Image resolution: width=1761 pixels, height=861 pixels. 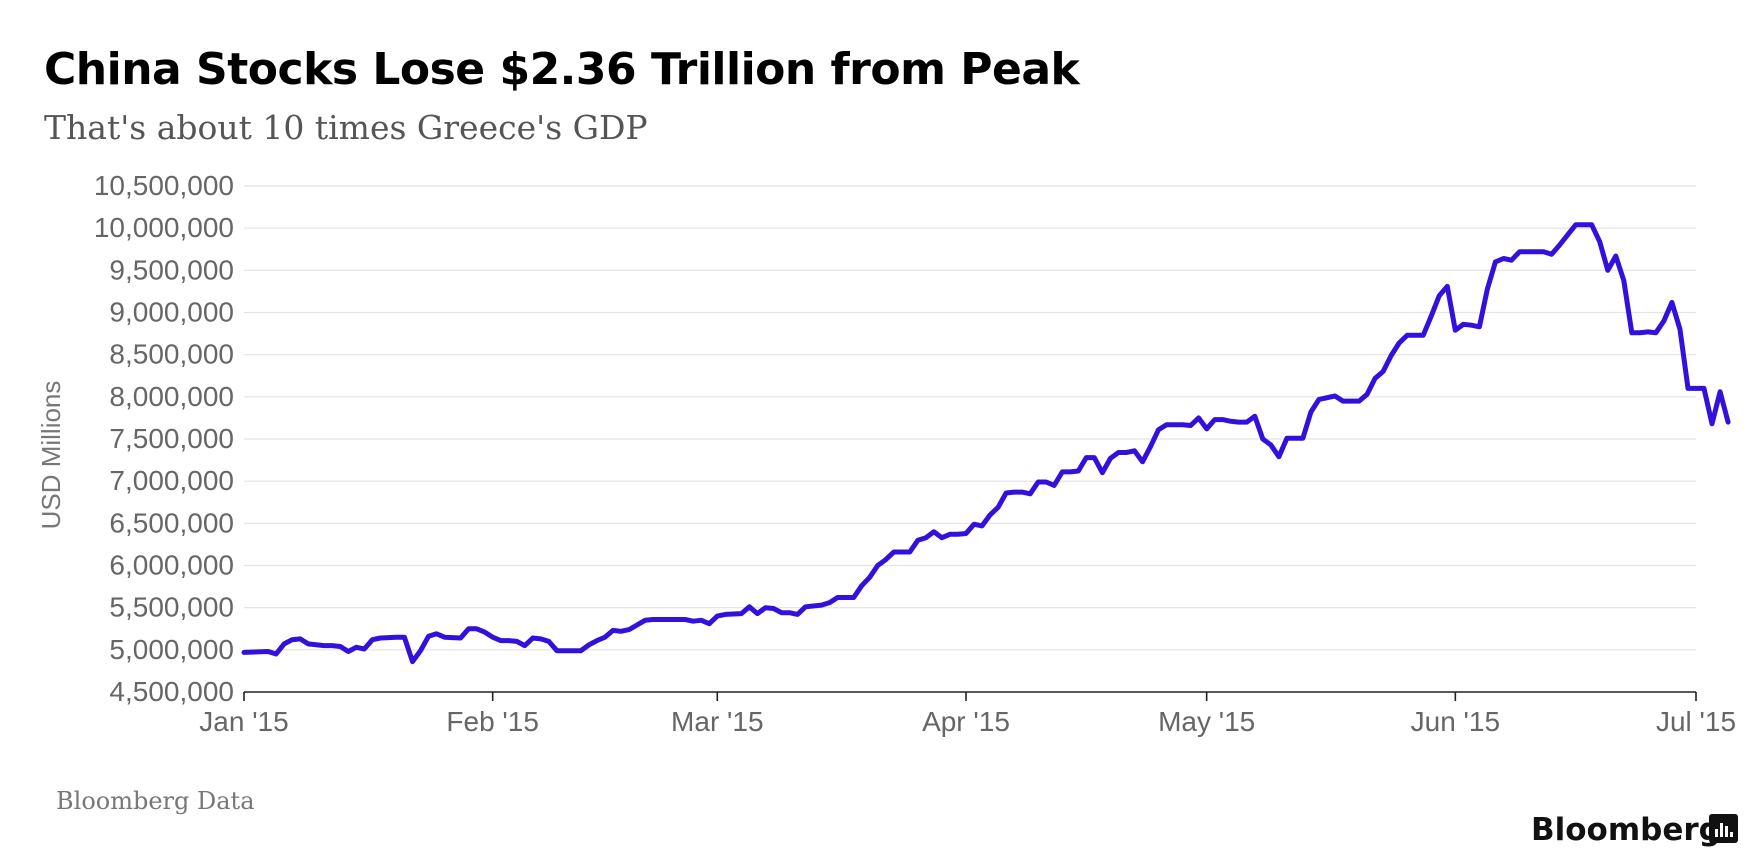 What do you see at coordinates (171, 269) in the screenshot?
I see `y-tick-label: 9,500,000` at bounding box center [171, 269].